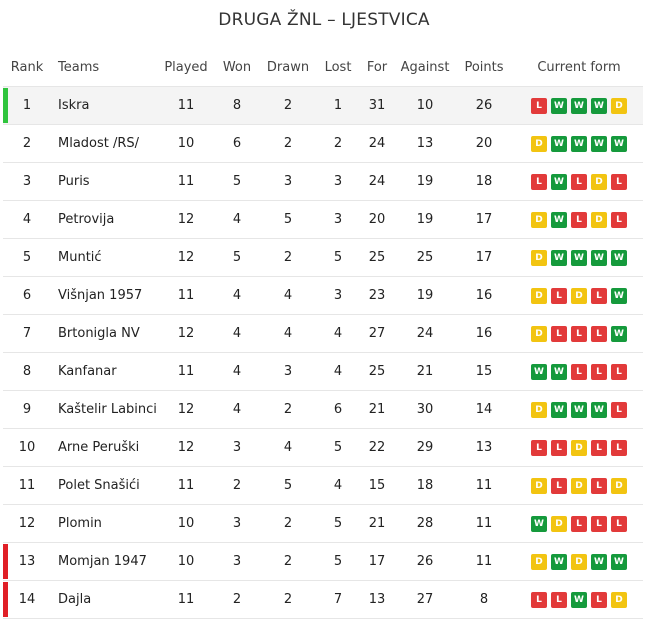  Describe the element at coordinates (86, 219) in the screenshot. I see `team-name: Petrovija` at that location.